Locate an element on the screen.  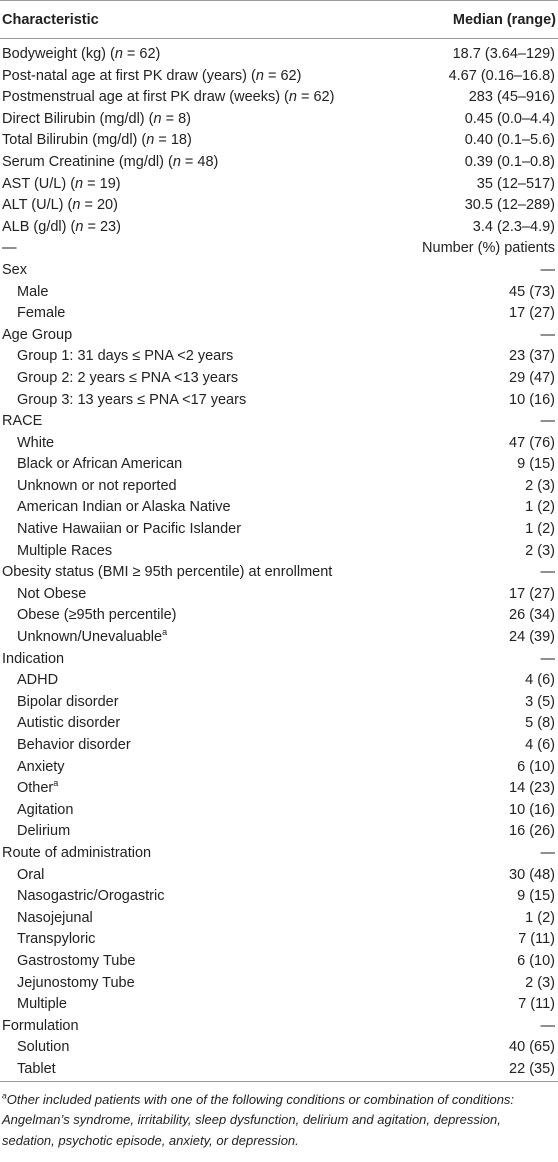
row-characteristic: RACE is located at coordinates (195, 422).